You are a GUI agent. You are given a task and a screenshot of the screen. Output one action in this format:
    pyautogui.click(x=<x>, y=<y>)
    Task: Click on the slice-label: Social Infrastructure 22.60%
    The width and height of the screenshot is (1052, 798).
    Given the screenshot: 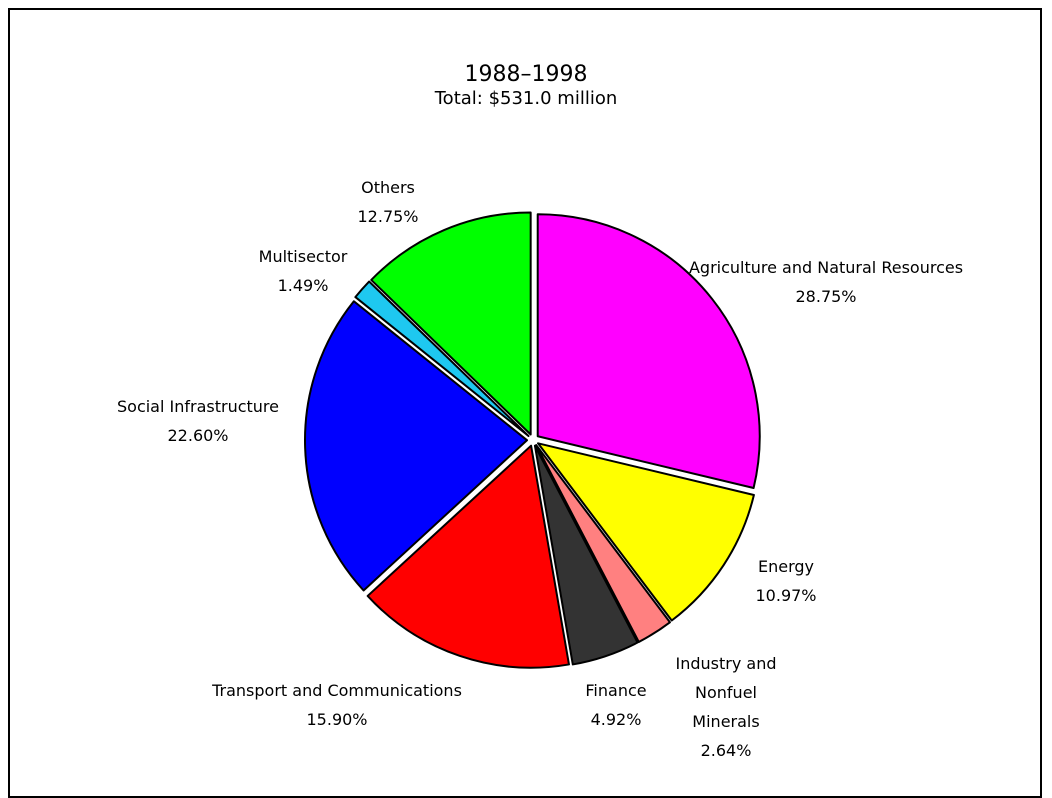 What is the action you would take?
    pyautogui.click(x=198, y=421)
    